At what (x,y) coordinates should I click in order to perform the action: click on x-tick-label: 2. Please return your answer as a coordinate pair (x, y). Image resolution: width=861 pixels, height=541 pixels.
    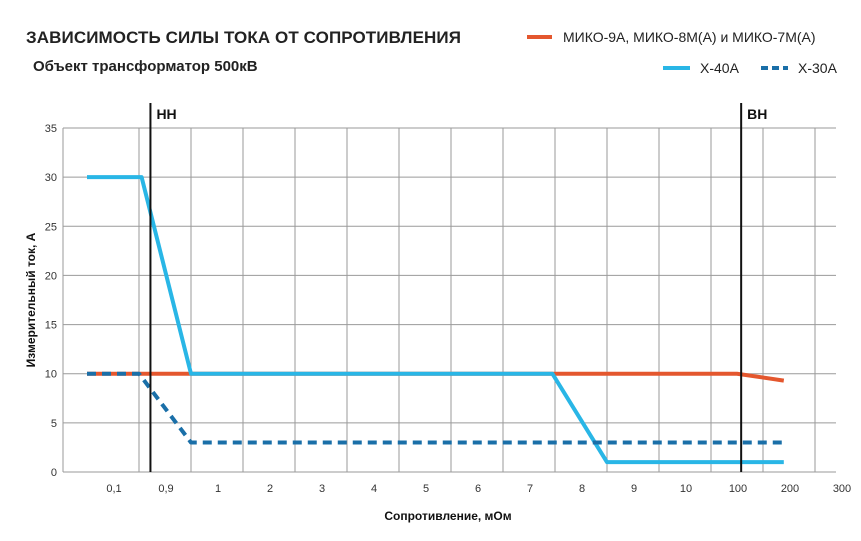
    Looking at the image, I should click on (270, 489).